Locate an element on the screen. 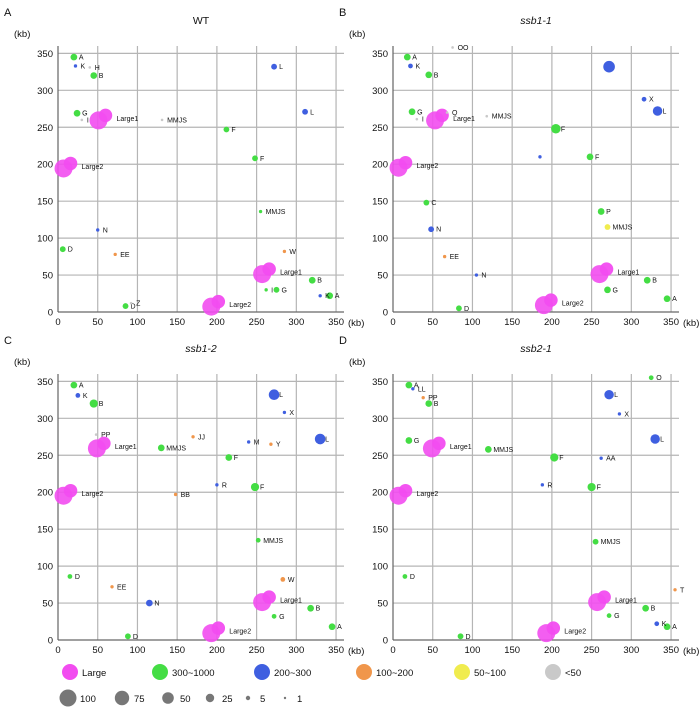 This screenshot has width=700, height=712. point-label: X is located at coordinates (626, 414).